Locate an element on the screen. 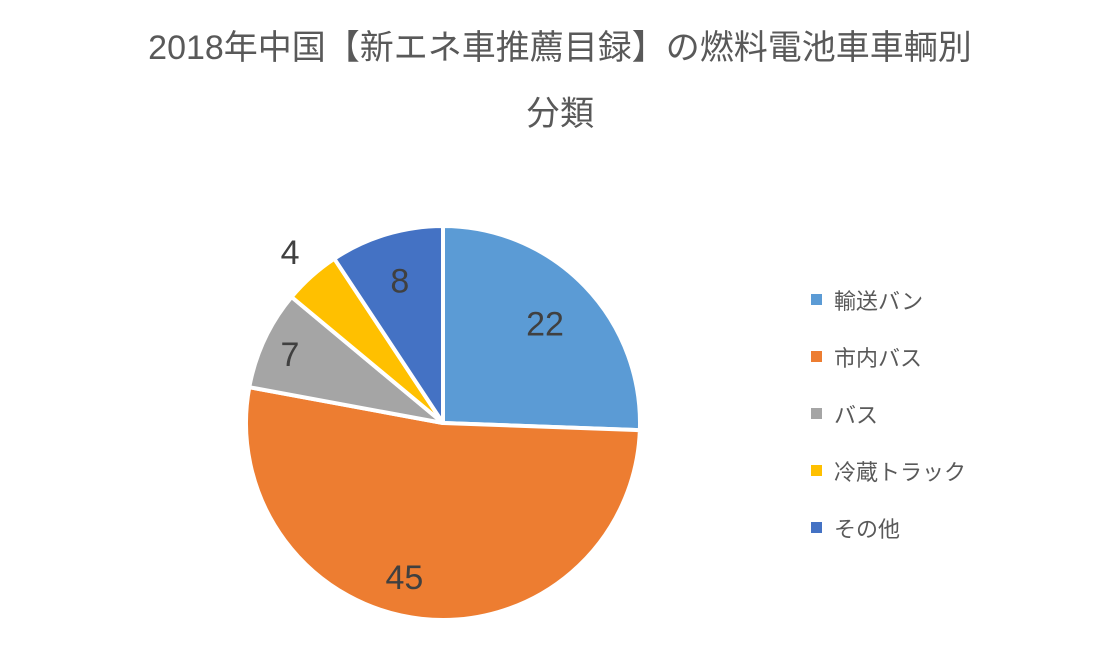 The height and width of the screenshot is (658, 1120). legend-item-transport-van: 輸送バン is located at coordinates (888, 299).